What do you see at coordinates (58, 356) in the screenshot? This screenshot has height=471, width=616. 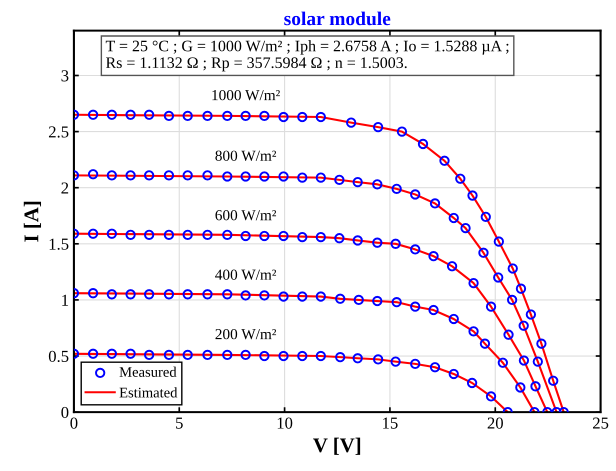 I see `y-tick-label: 0.5` at bounding box center [58, 356].